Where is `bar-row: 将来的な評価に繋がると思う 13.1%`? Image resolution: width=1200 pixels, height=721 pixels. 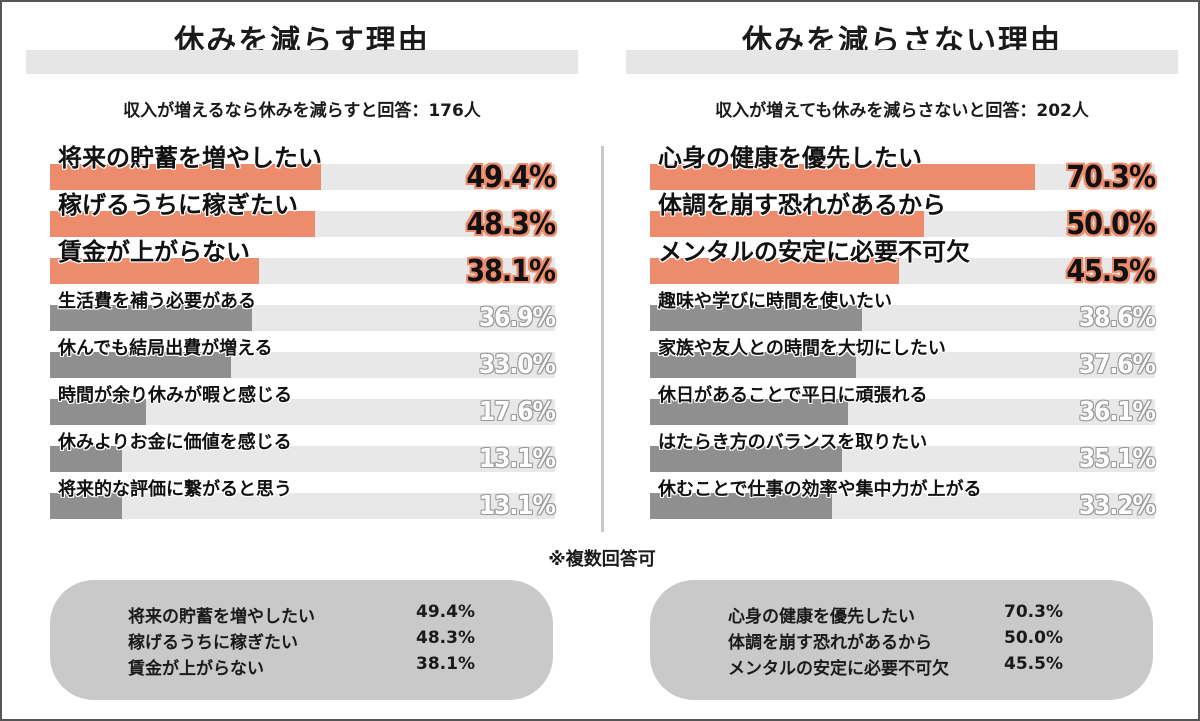 bar-row: 将来的な評価に繋がると思う 13.1% is located at coordinates (303, 496).